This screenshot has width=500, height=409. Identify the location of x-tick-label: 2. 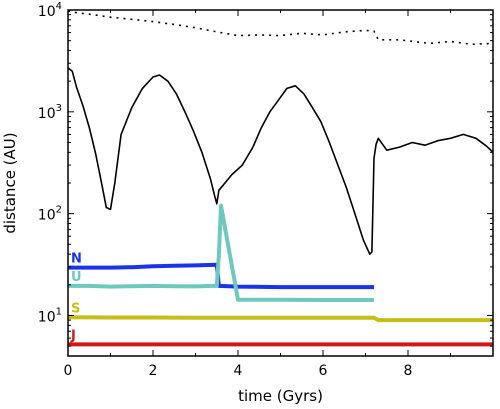
(153, 371).